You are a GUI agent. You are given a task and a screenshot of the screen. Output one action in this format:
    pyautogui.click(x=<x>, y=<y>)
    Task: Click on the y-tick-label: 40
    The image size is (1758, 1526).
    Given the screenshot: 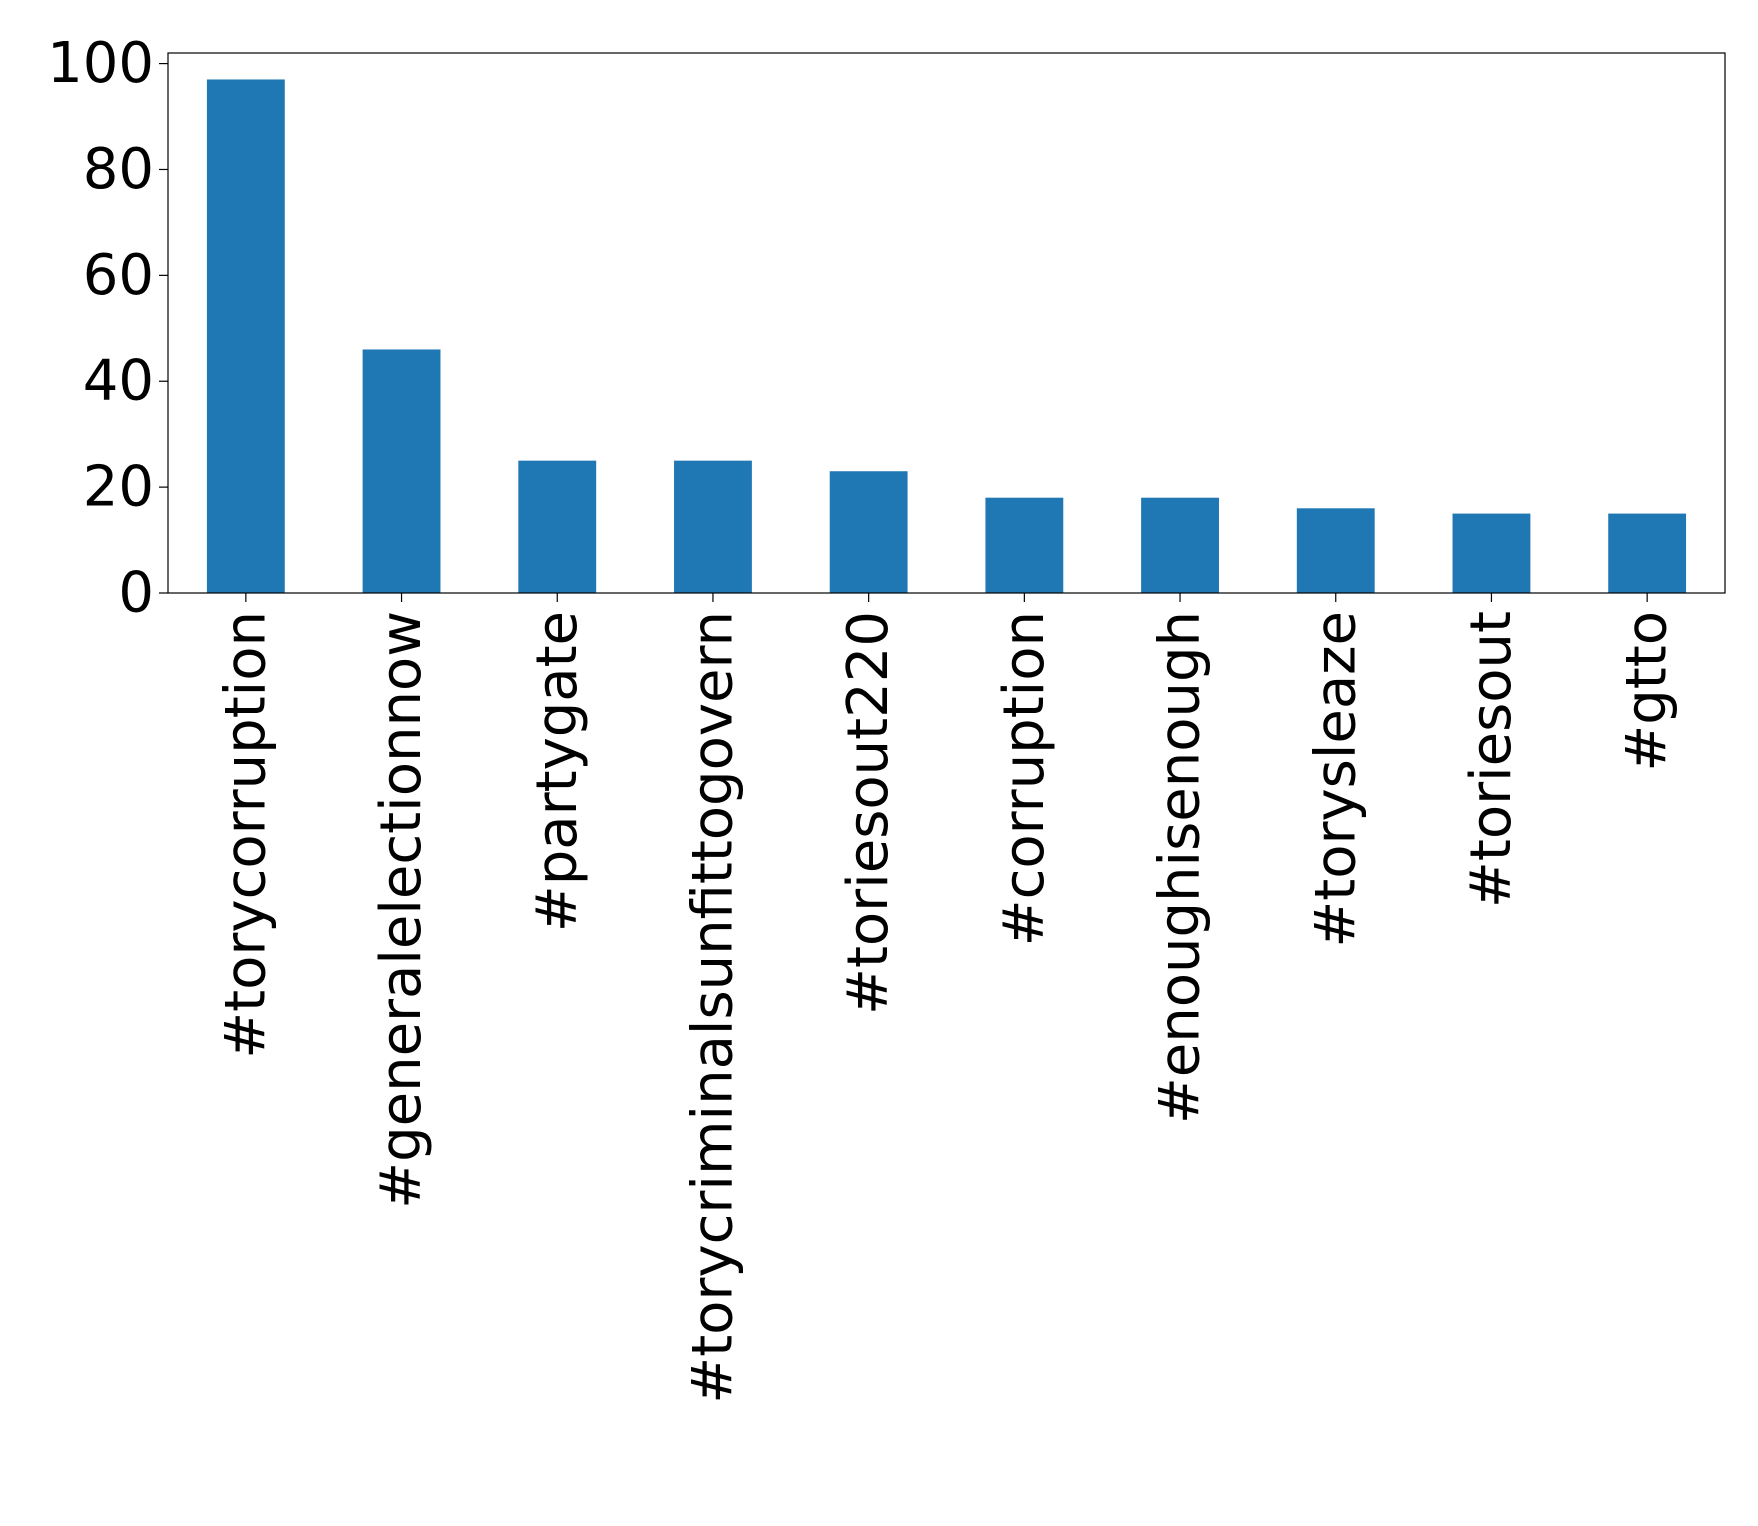 What is the action you would take?
    pyautogui.click(x=118, y=381)
    